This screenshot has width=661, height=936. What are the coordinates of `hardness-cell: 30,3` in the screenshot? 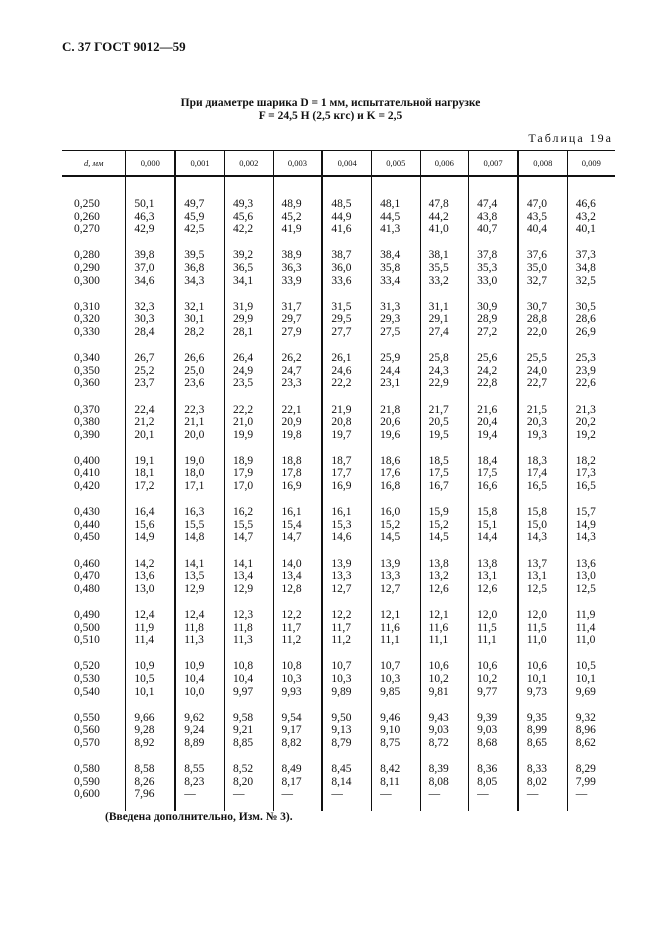 It's located at (150, 319).